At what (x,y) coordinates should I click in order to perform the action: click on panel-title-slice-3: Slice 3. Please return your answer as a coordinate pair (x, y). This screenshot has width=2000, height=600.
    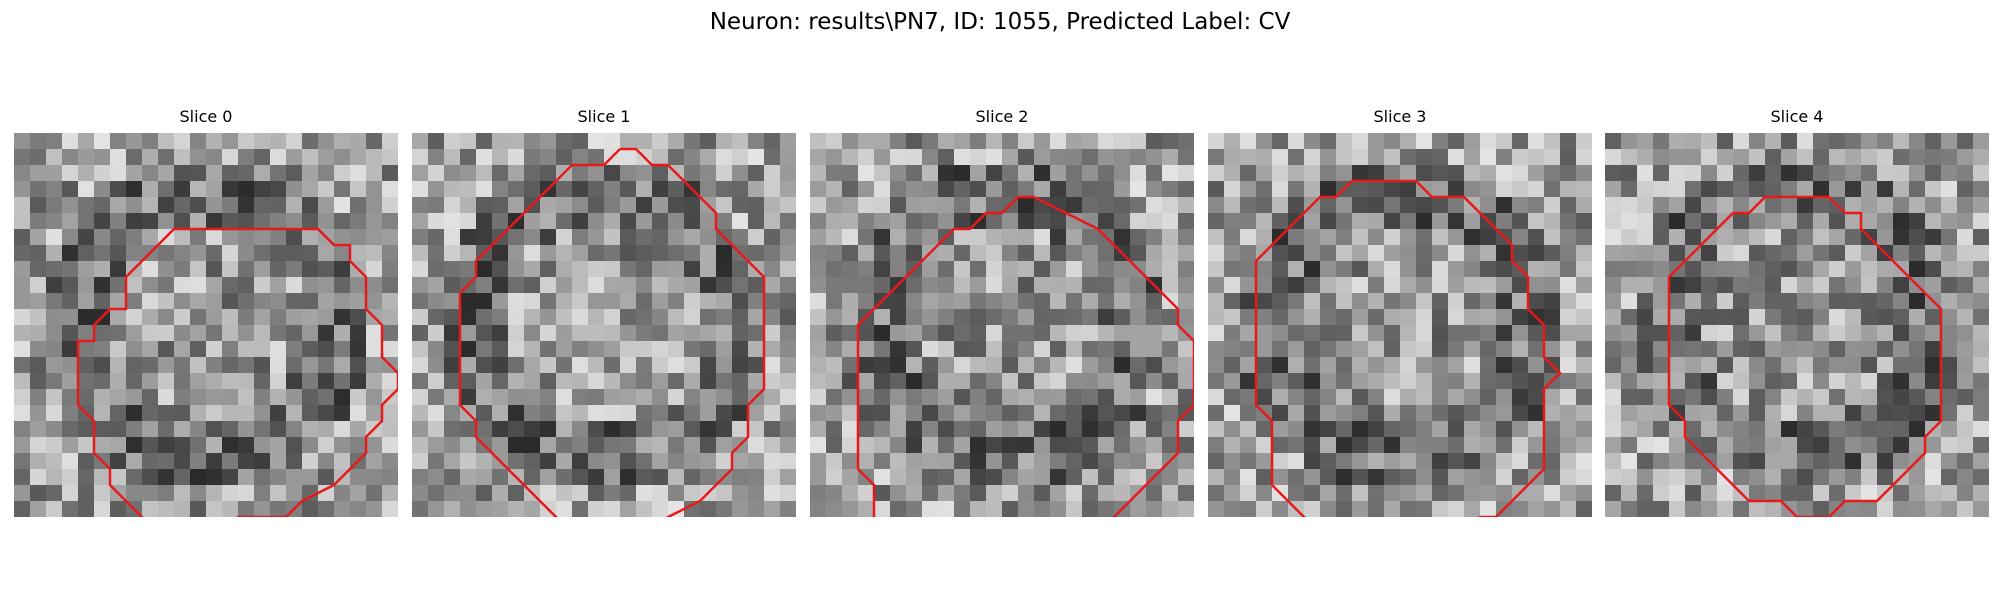
    Looking at the image, I should click on (1400, 116).